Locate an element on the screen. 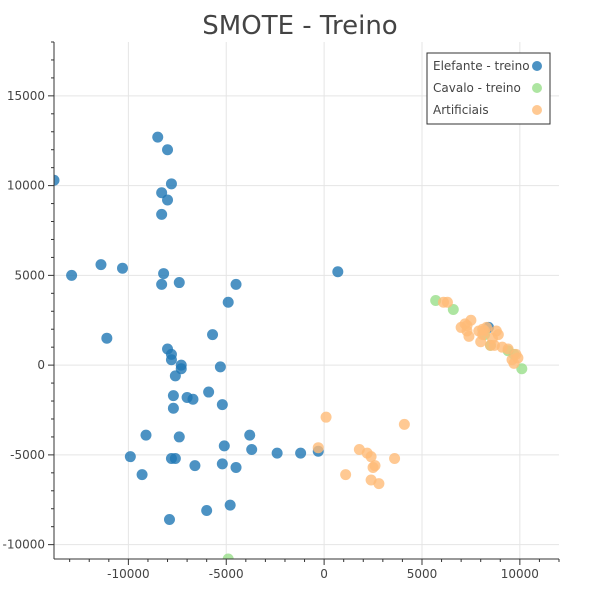 This screenshot has width=600, height=600. top-mask is located at coordinates (300, 21).